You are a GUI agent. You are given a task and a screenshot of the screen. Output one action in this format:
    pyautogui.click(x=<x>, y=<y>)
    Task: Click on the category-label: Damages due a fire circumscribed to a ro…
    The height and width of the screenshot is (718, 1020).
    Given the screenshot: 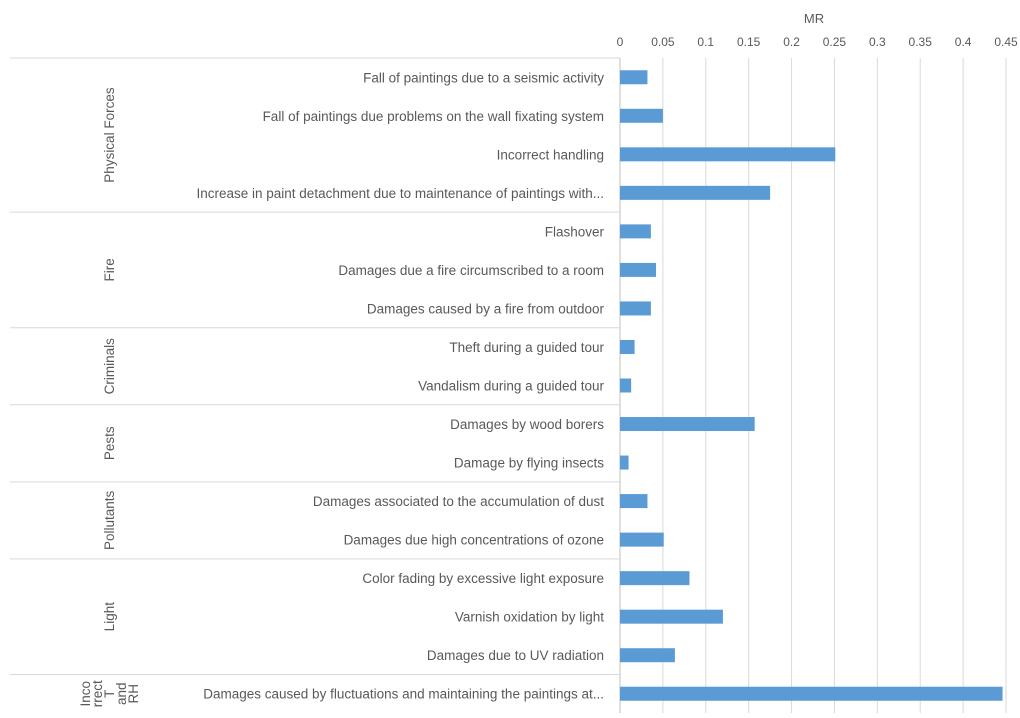 What is the action you would take?
    pyautogui.click(x=471, y=270)
    